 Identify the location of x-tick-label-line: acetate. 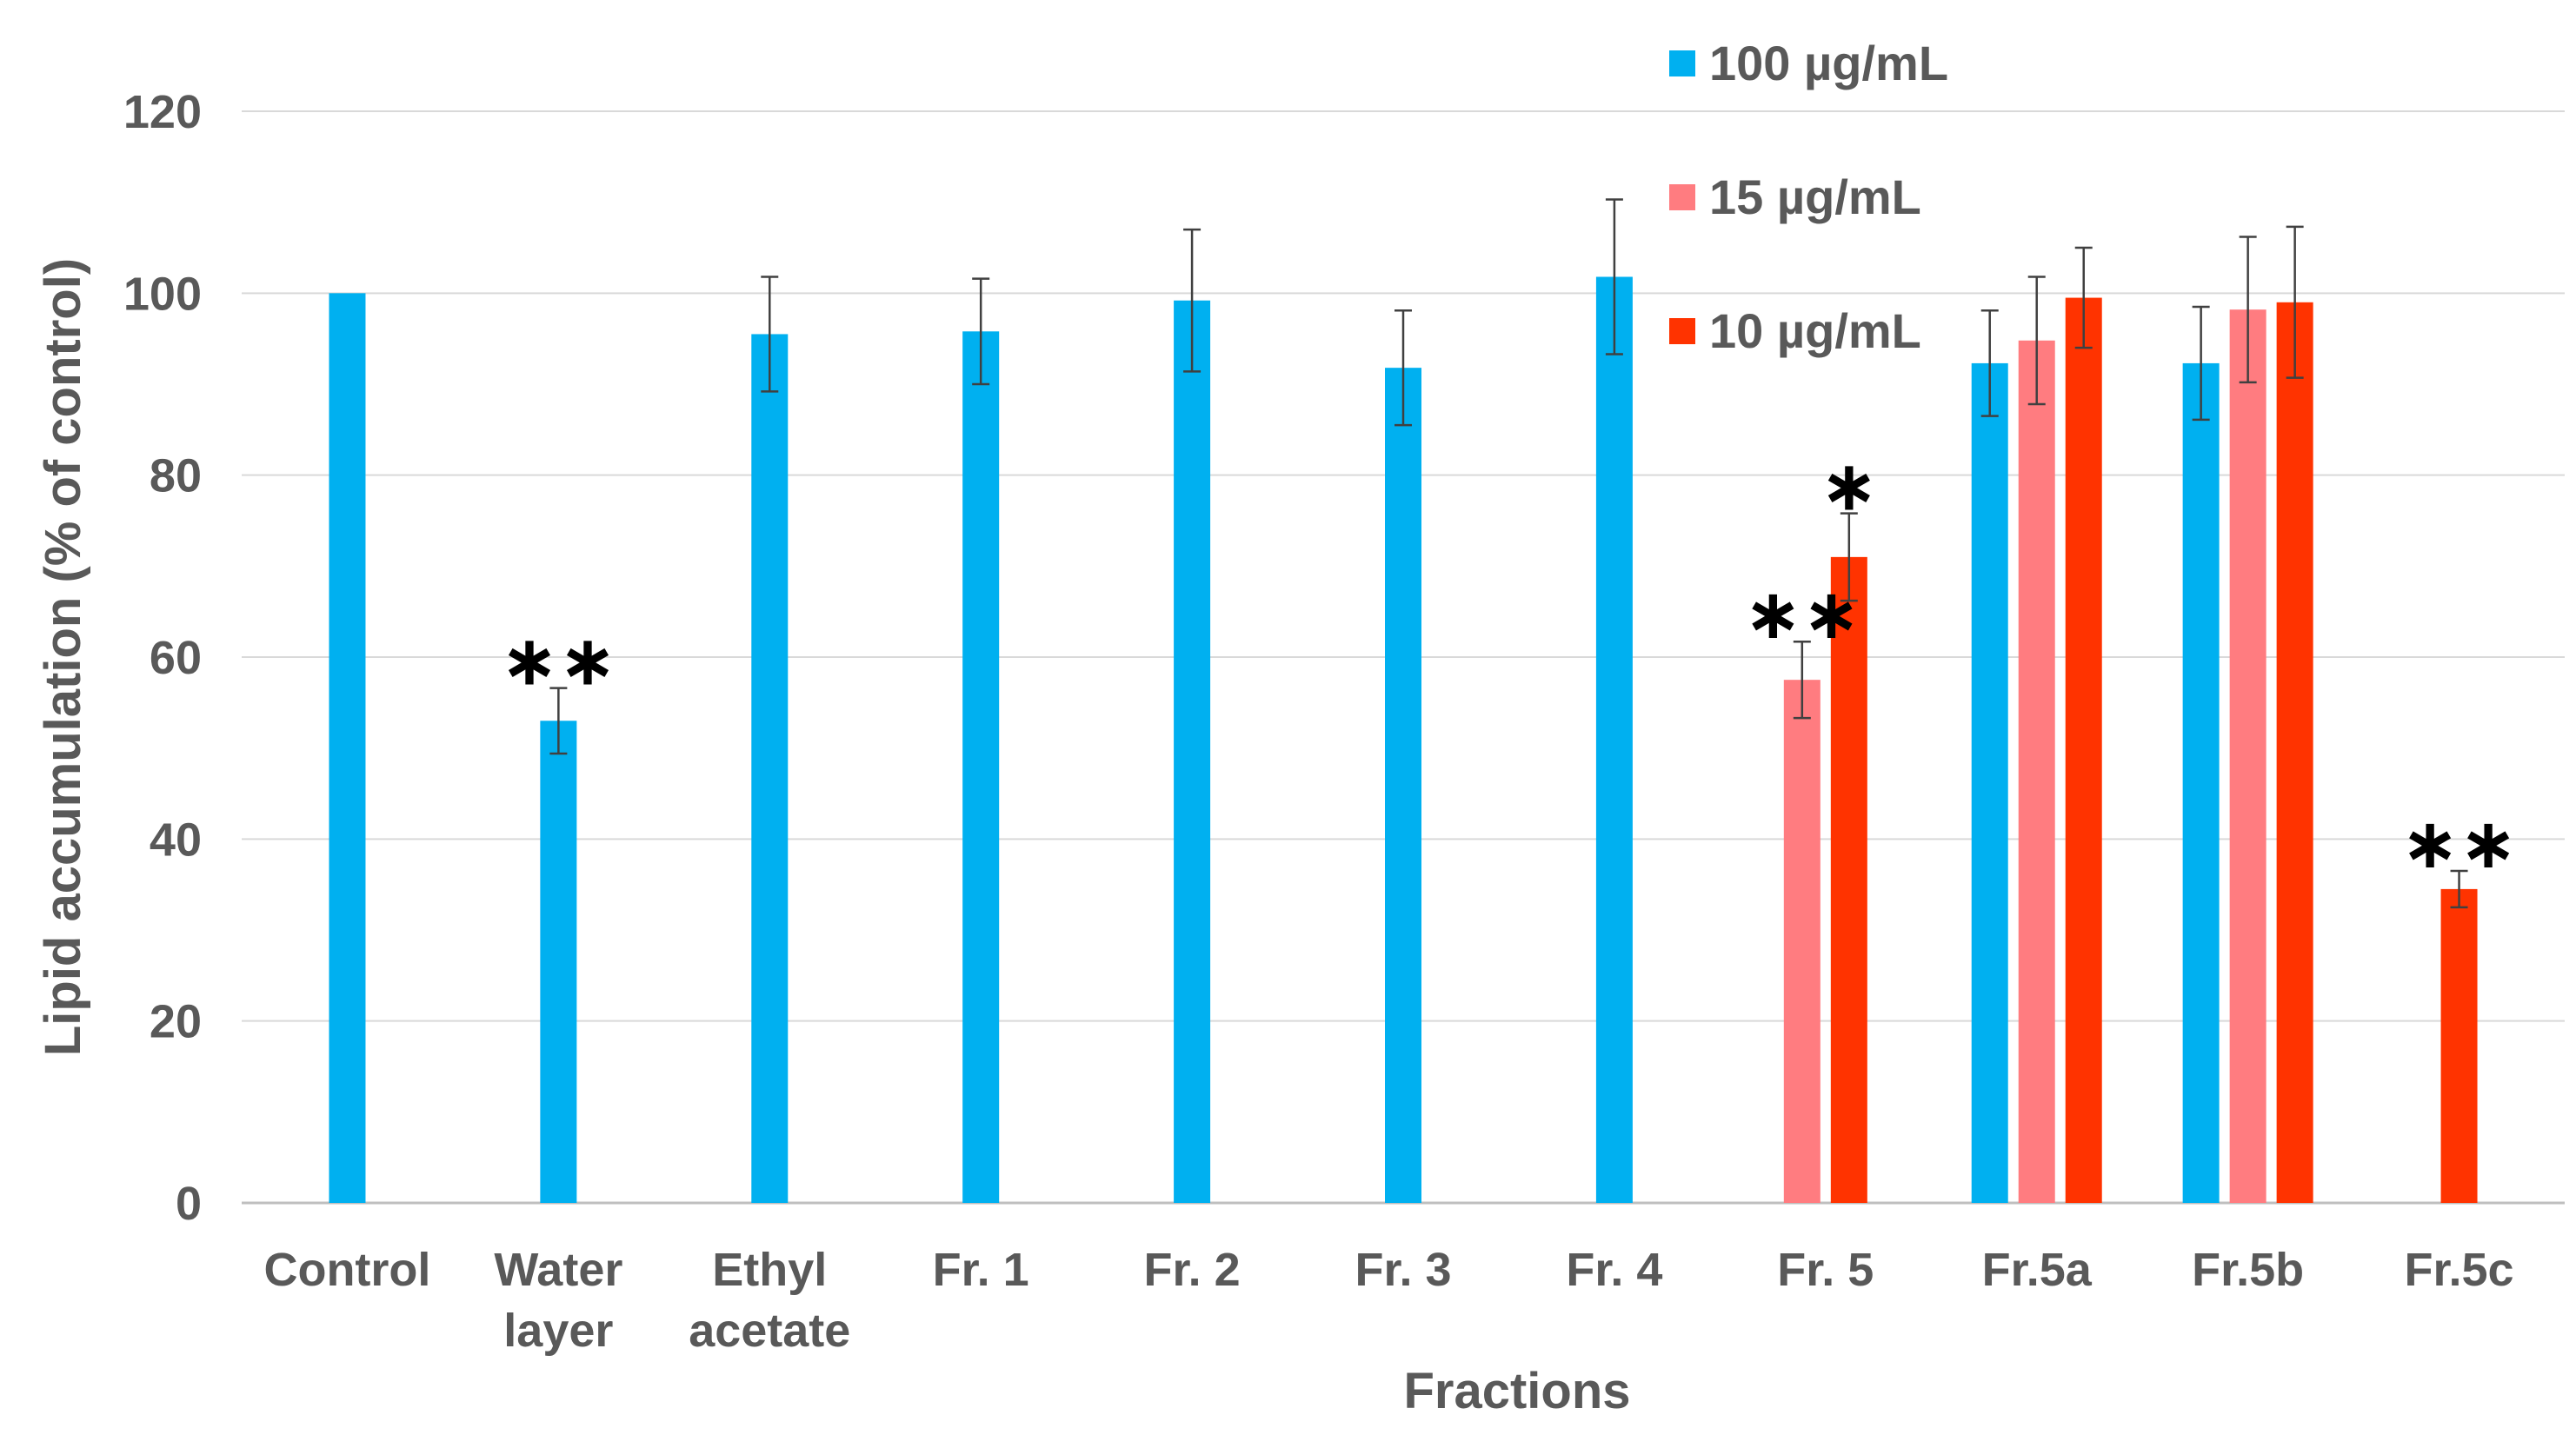
(769, 1331).